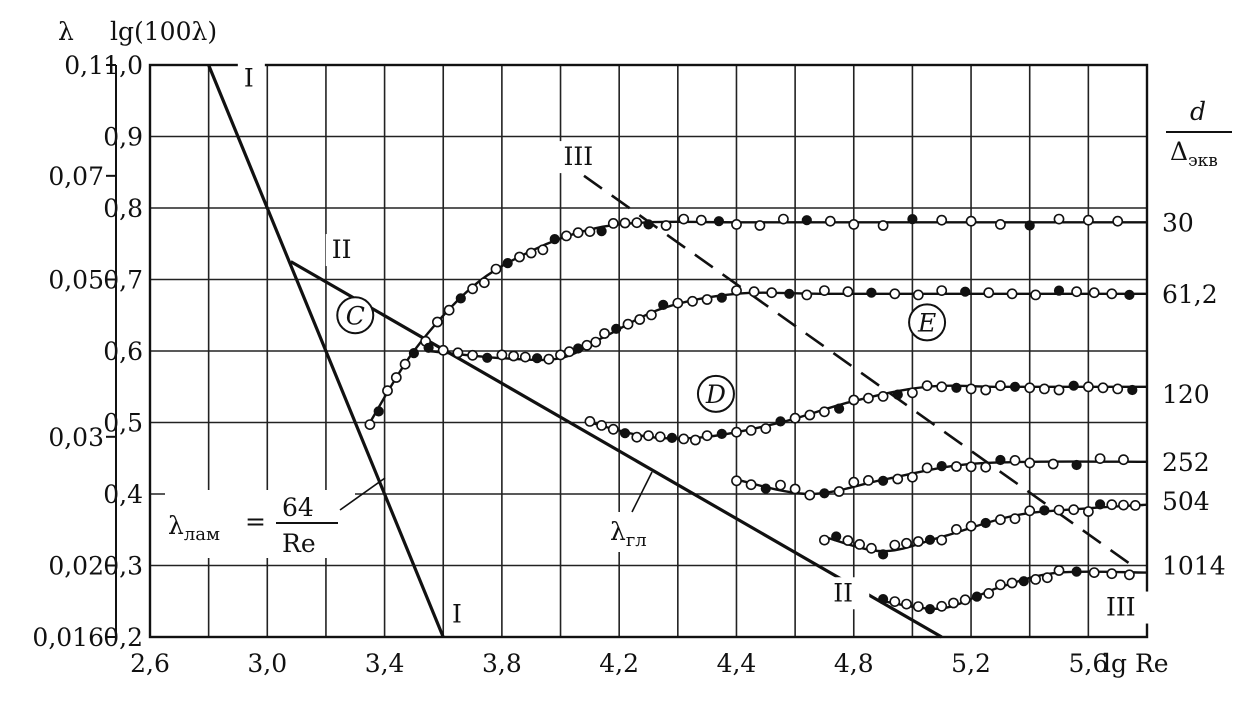 The height and width of the screenshot is (703, 1250). What do you see at coordinates (123, 423) in the screenshot?
I see `y-tick-label: 0,5` at bounding box center [123, 423].